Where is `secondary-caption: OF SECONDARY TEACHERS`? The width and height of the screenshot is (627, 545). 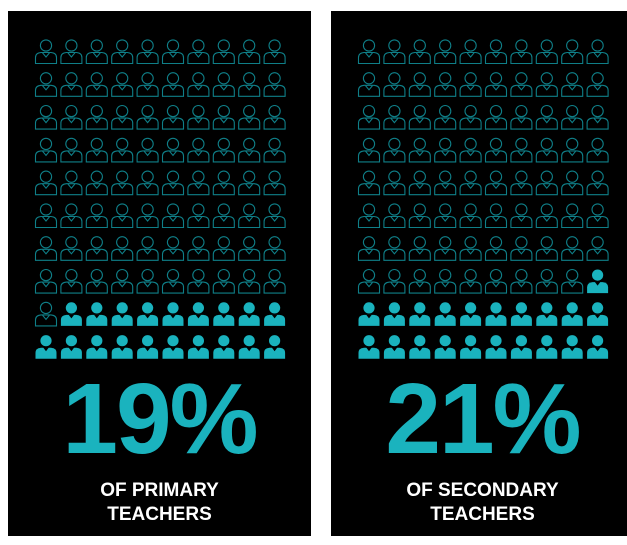 secondary-caption: OF SECONDARY TEACHERS is located at coordinates (479, 503).